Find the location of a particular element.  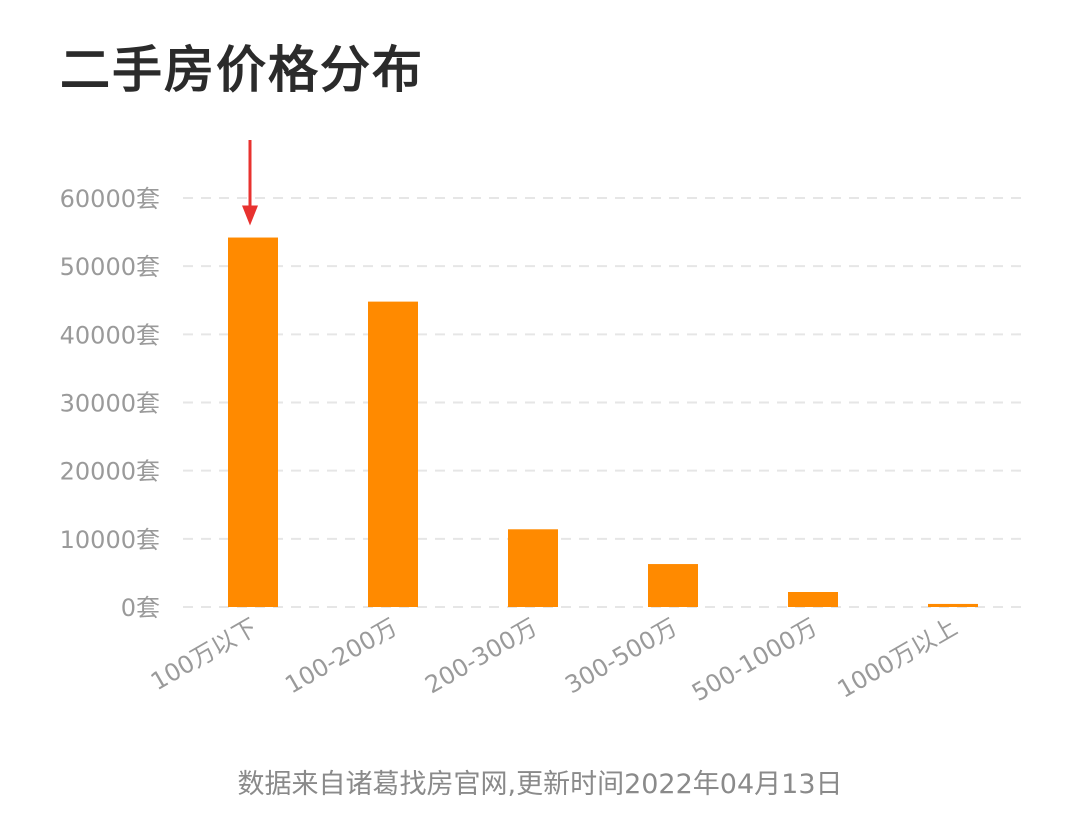

y-tick-label: 40000套 is located at coordinates (110, 335).